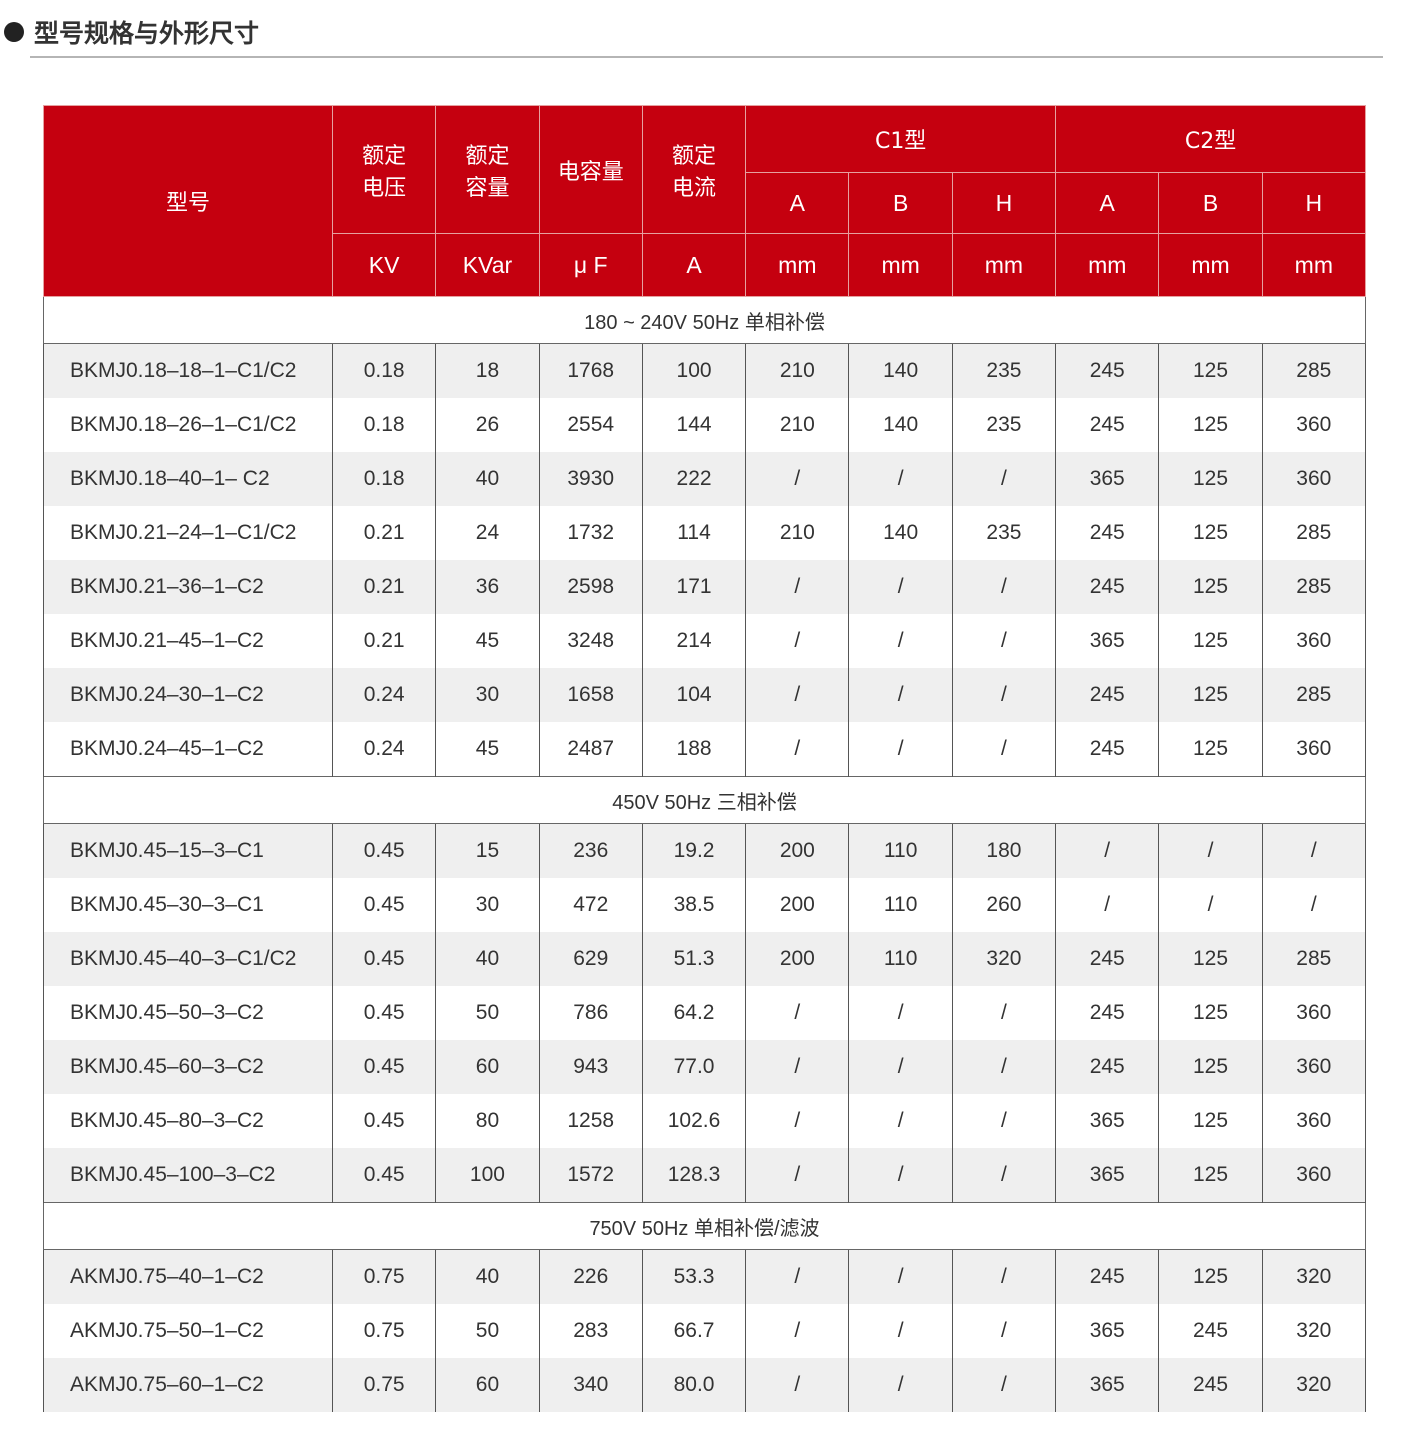 The image size is (1405, 1452). I want to click on page-title: 型号规格与外形尺寸, so click(147, 33).